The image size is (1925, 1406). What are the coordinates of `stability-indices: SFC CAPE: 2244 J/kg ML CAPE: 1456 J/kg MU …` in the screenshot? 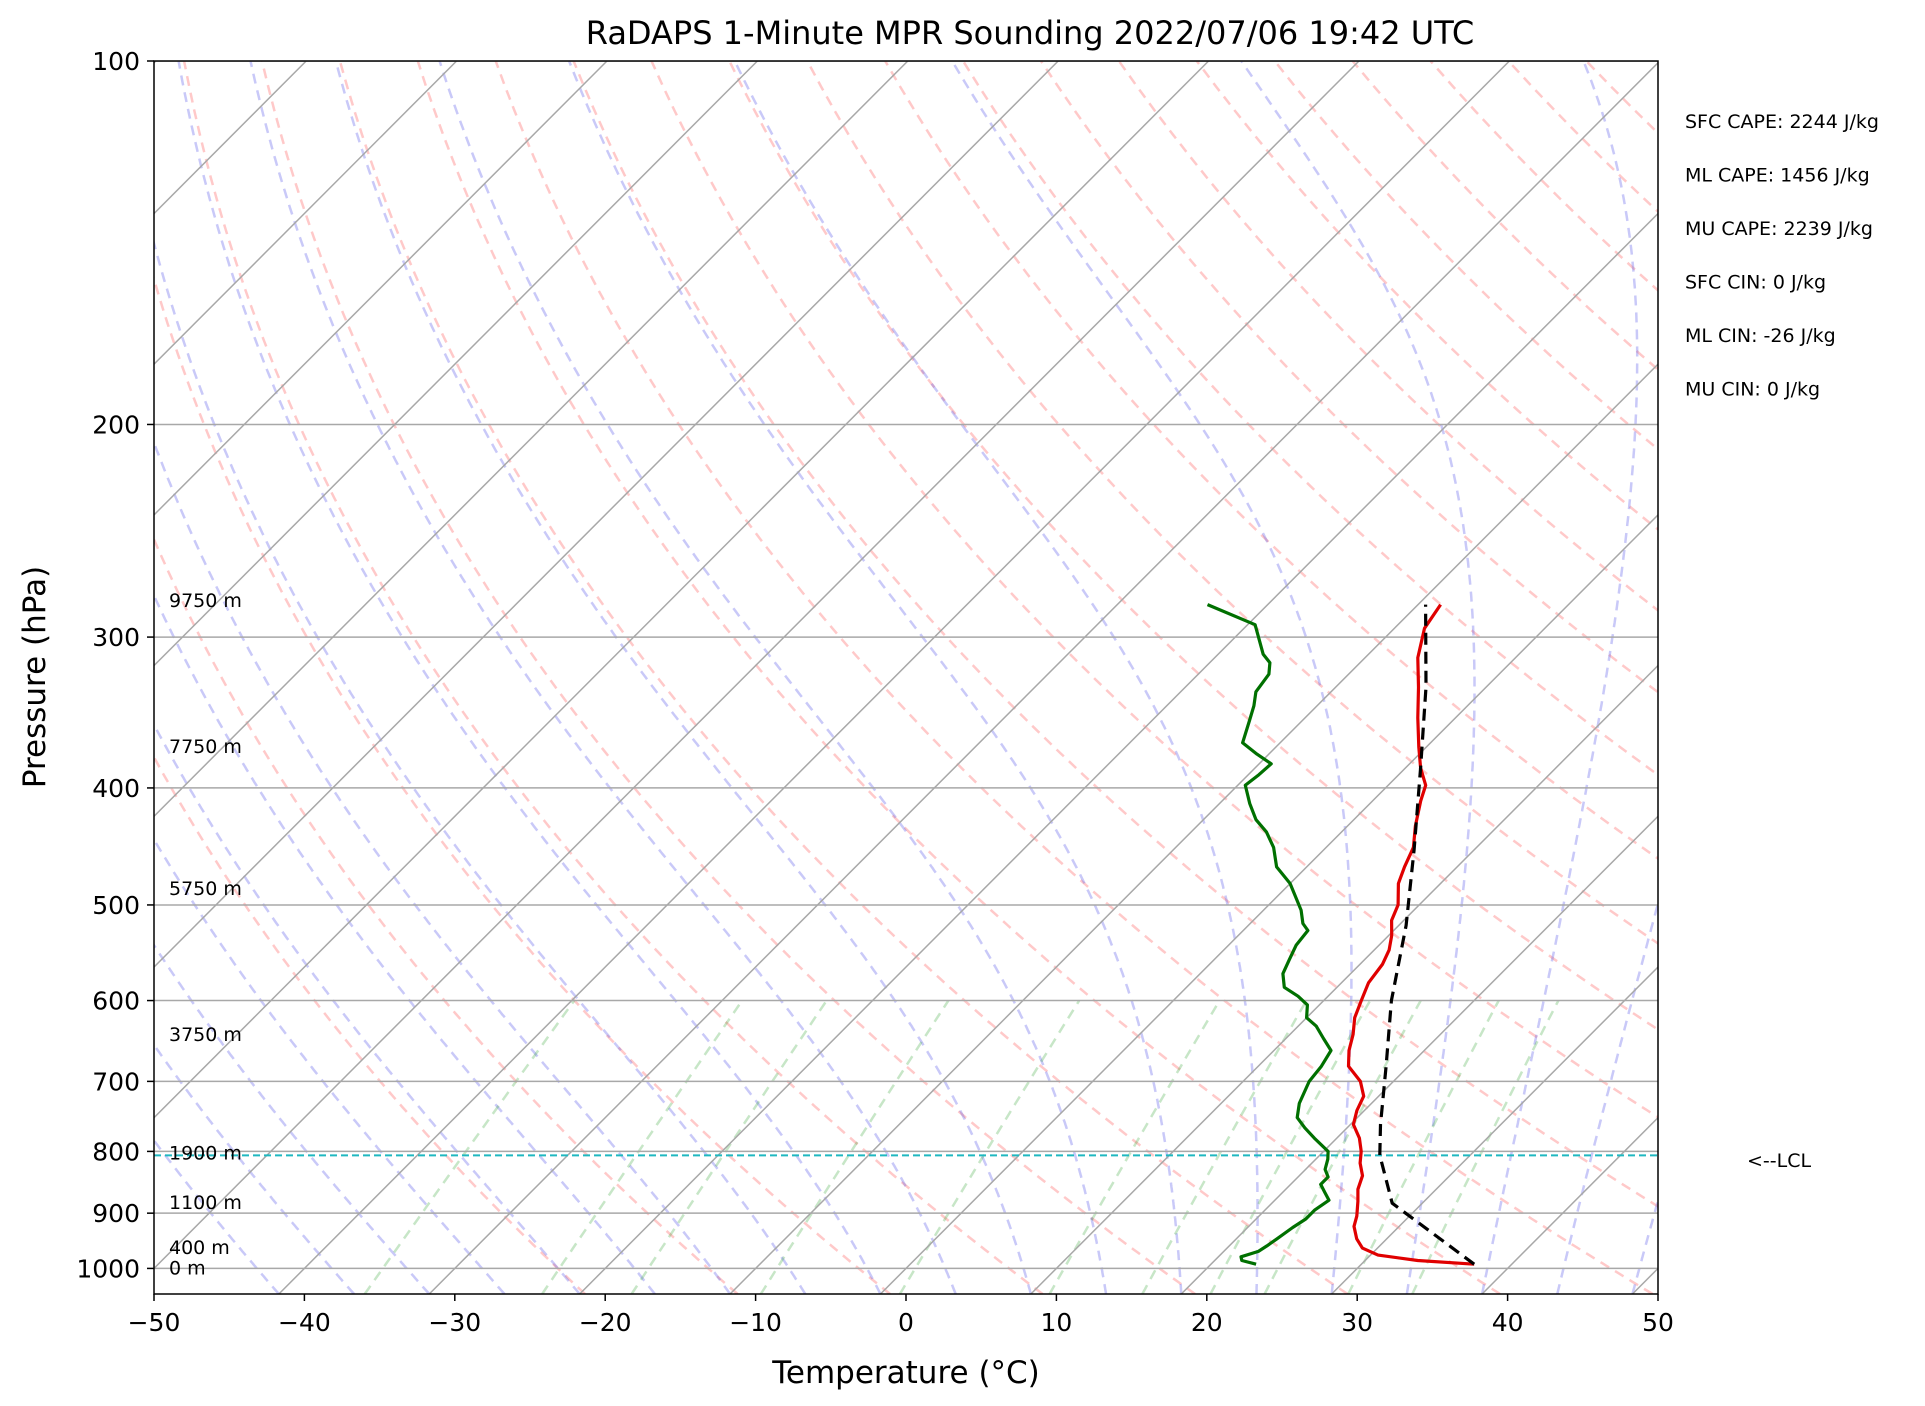 It's located at (1782, 256).